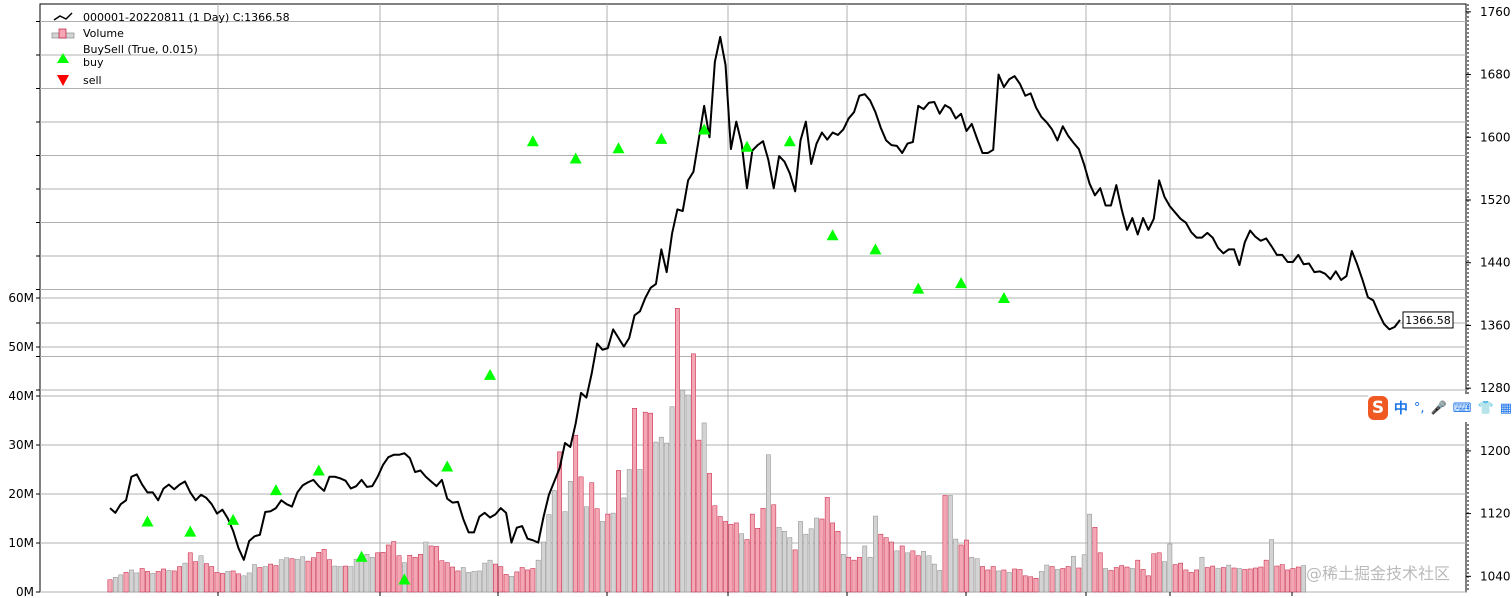 Image resolution: width=1512 pixels, height=598 pixels. What do you see at coordinates (1462, 408) in the screenshot?
I see `ime-keyboard-icon: ⌨` at bounding box center [1462, 408].